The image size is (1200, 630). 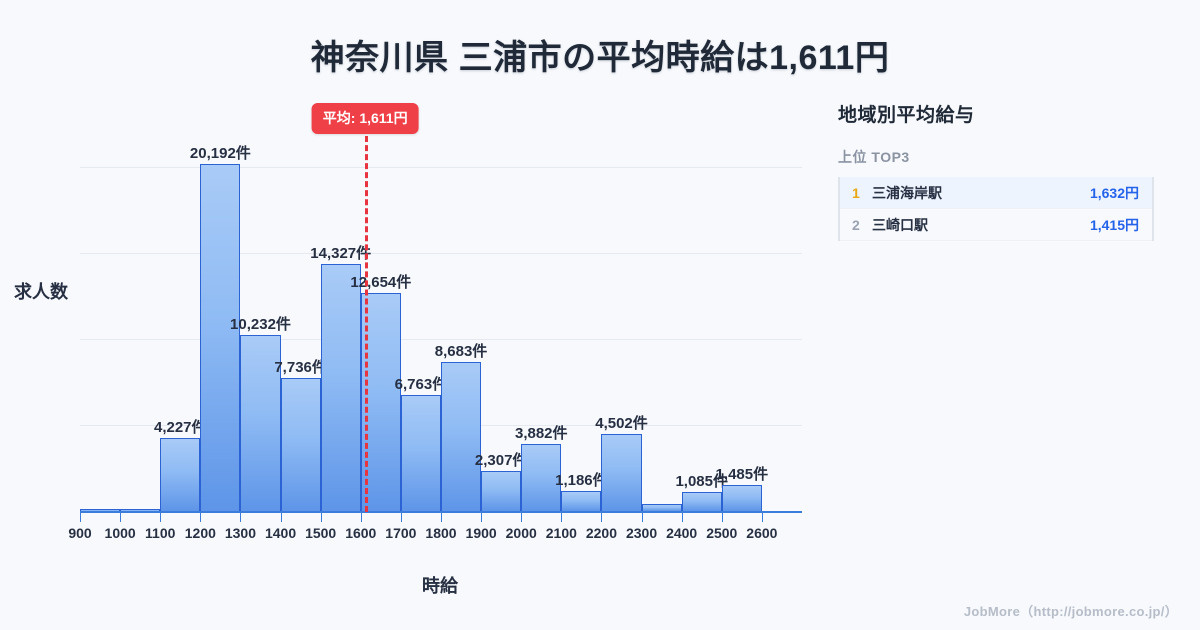 I want to click on rank-station-name: 三崎口駅, so click(x=900, y=224).